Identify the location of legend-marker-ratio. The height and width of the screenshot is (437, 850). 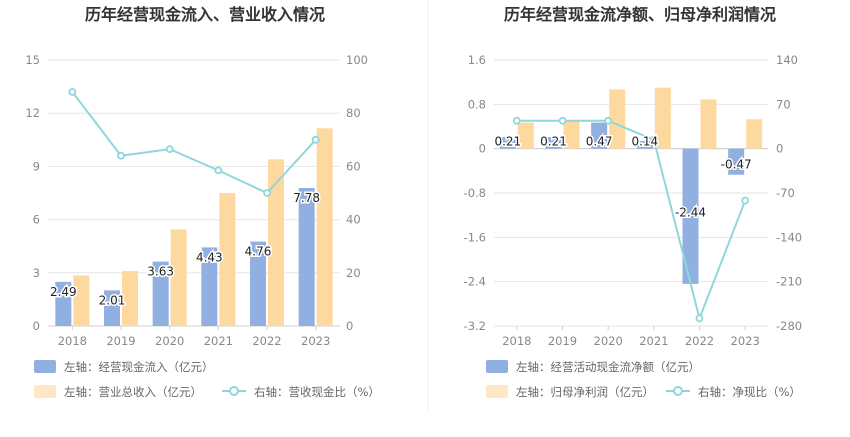
(234, 391).